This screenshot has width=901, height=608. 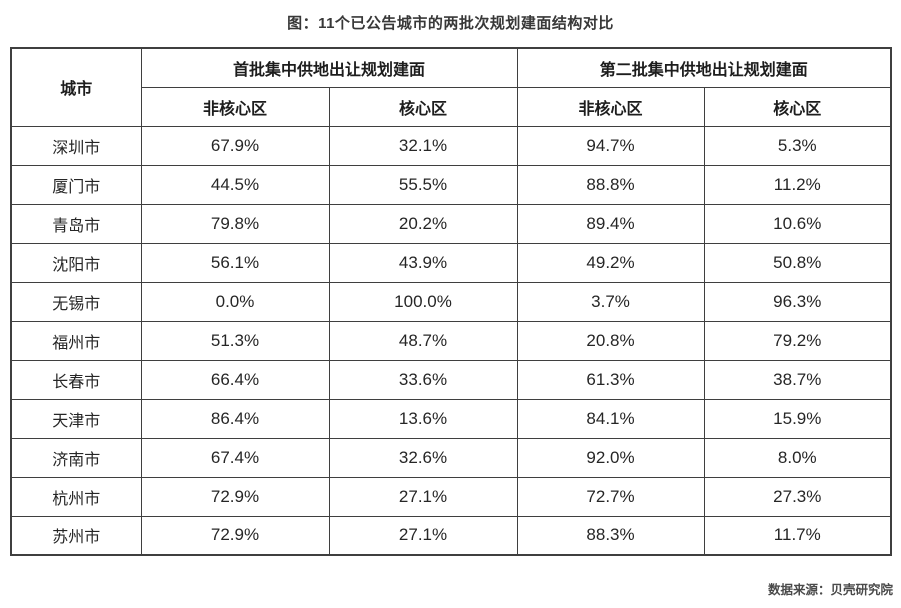 I want to click on value-cell: 10.6%, so click(x=797, y=223).